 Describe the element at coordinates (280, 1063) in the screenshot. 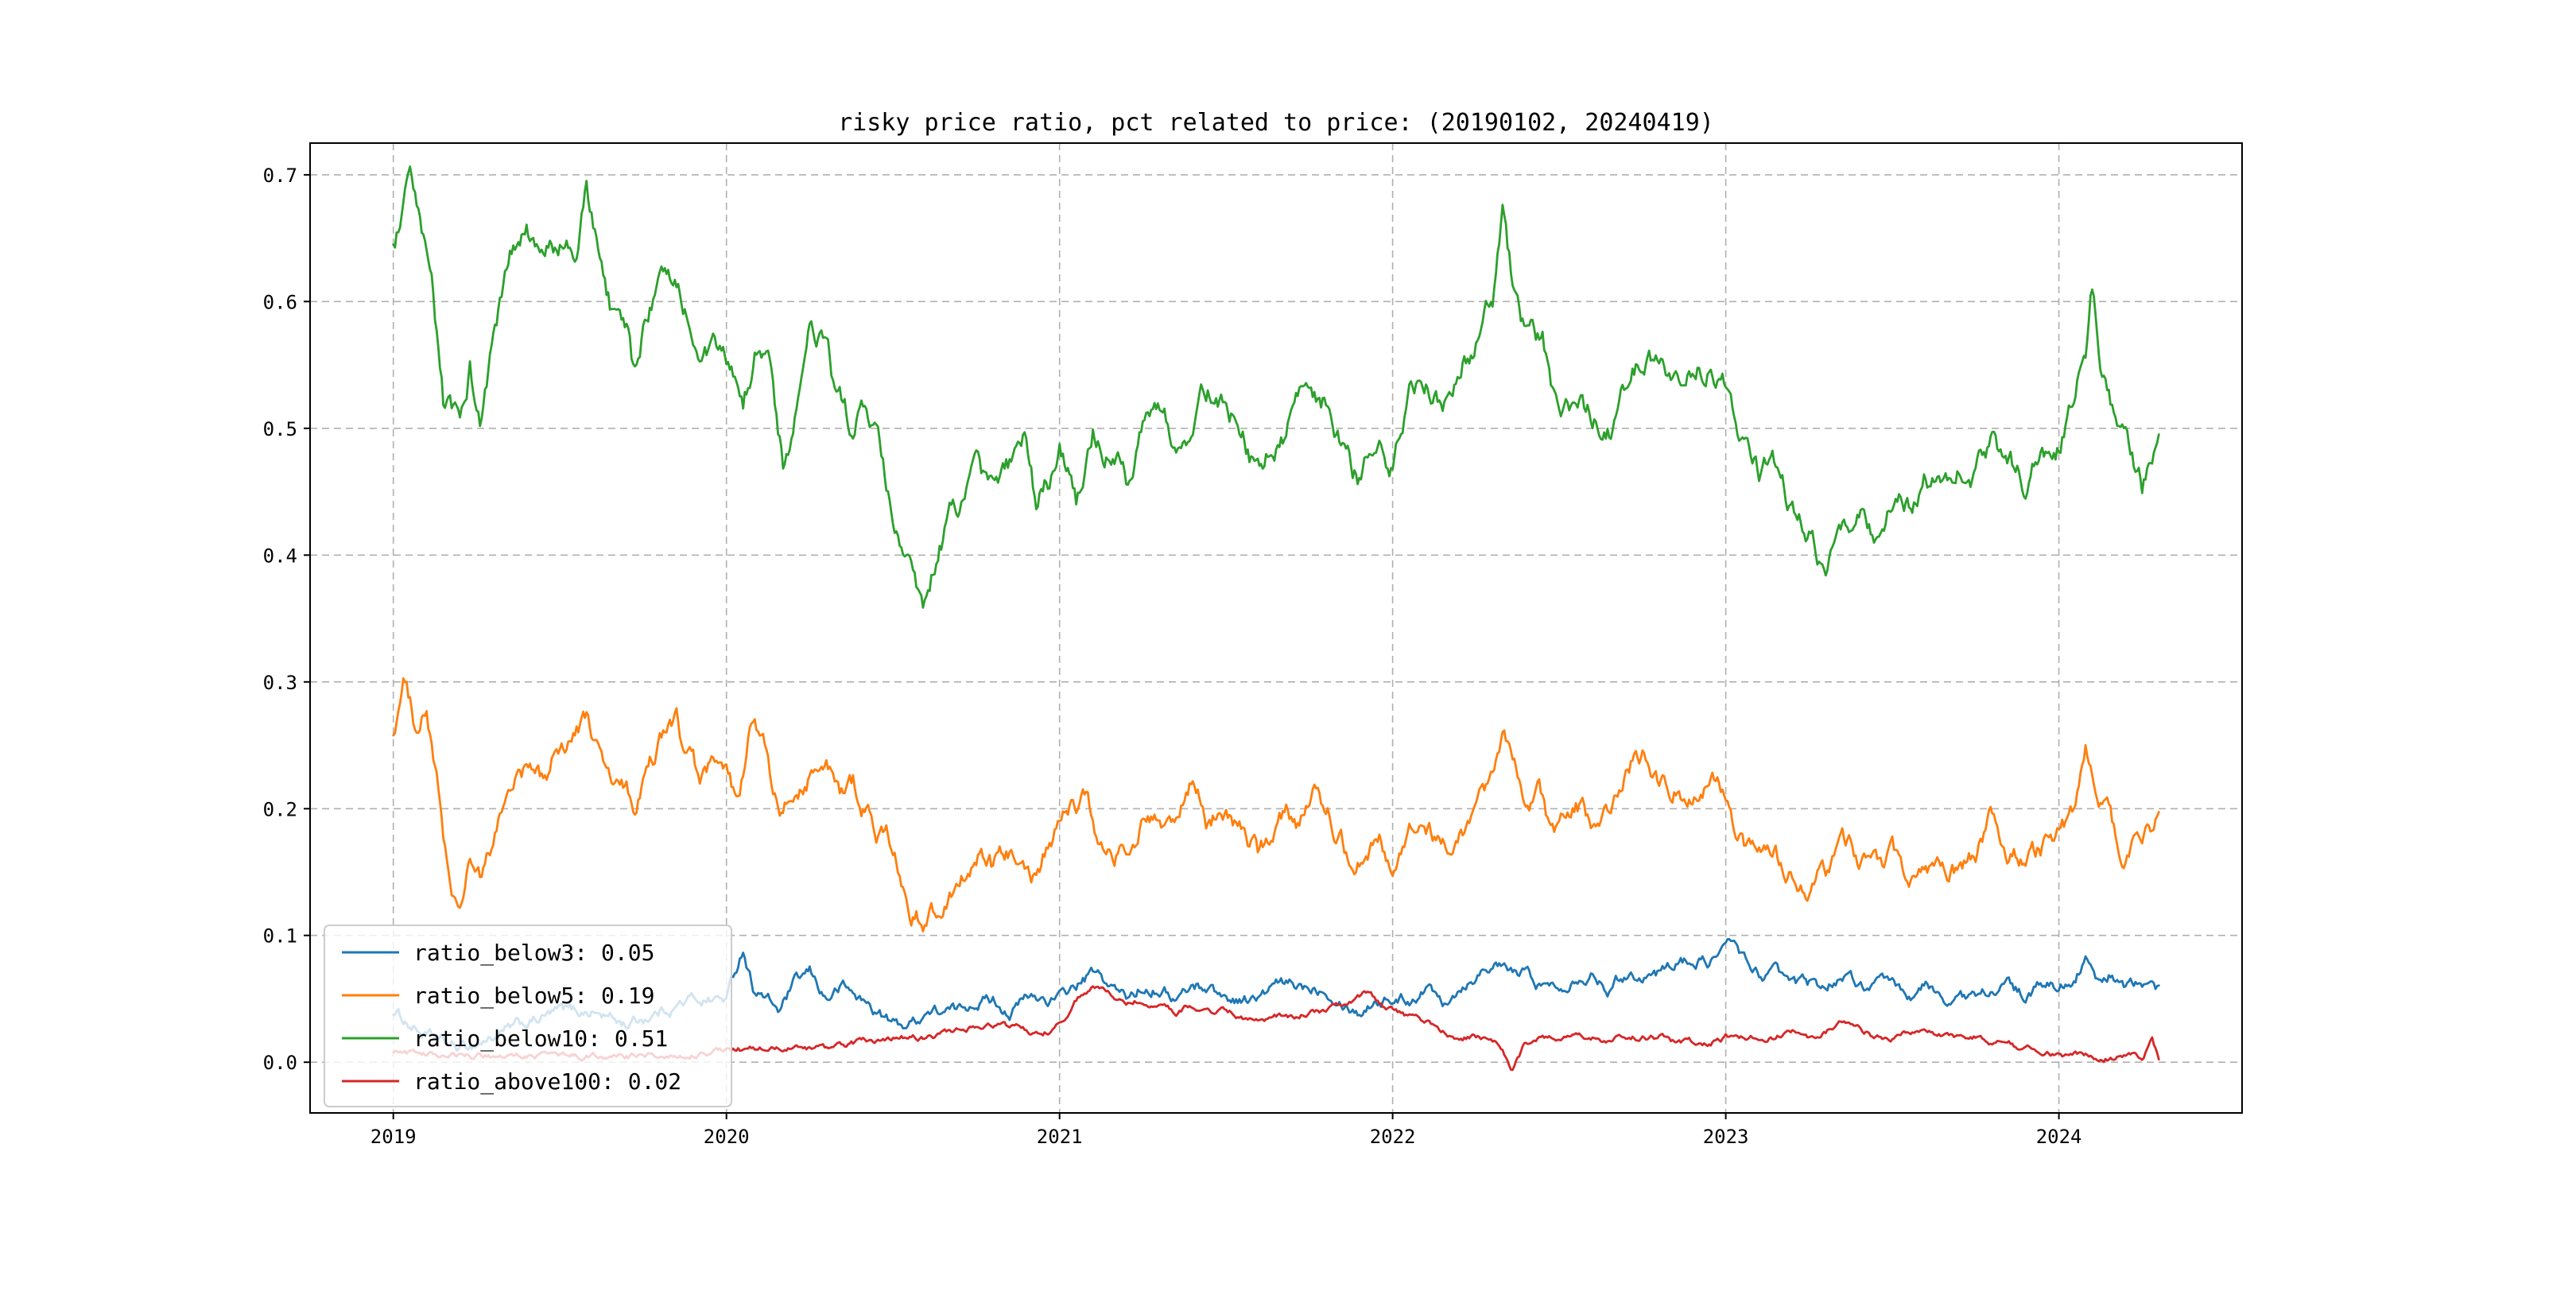

I see `y-tick-label: 0.0` at that location.